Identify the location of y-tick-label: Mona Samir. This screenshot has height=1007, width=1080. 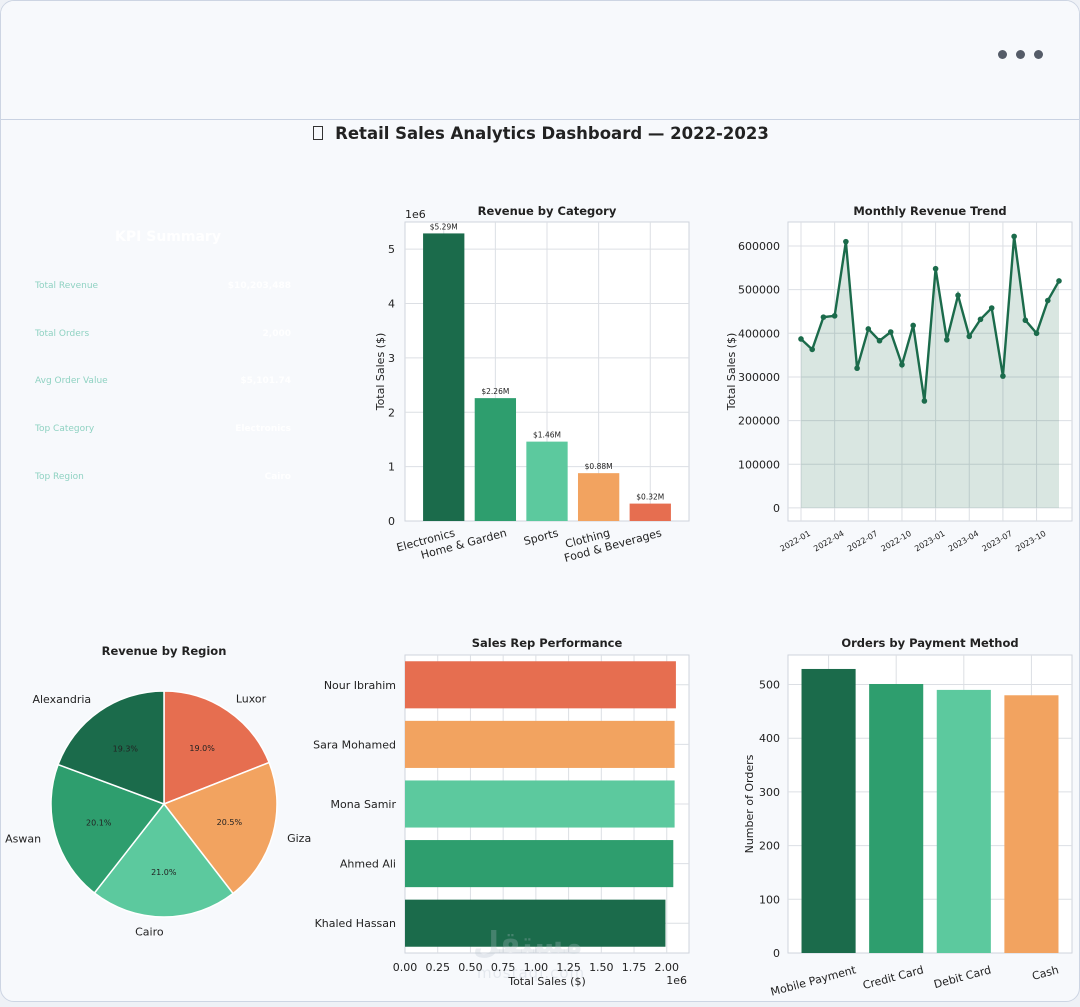
(364, 804).